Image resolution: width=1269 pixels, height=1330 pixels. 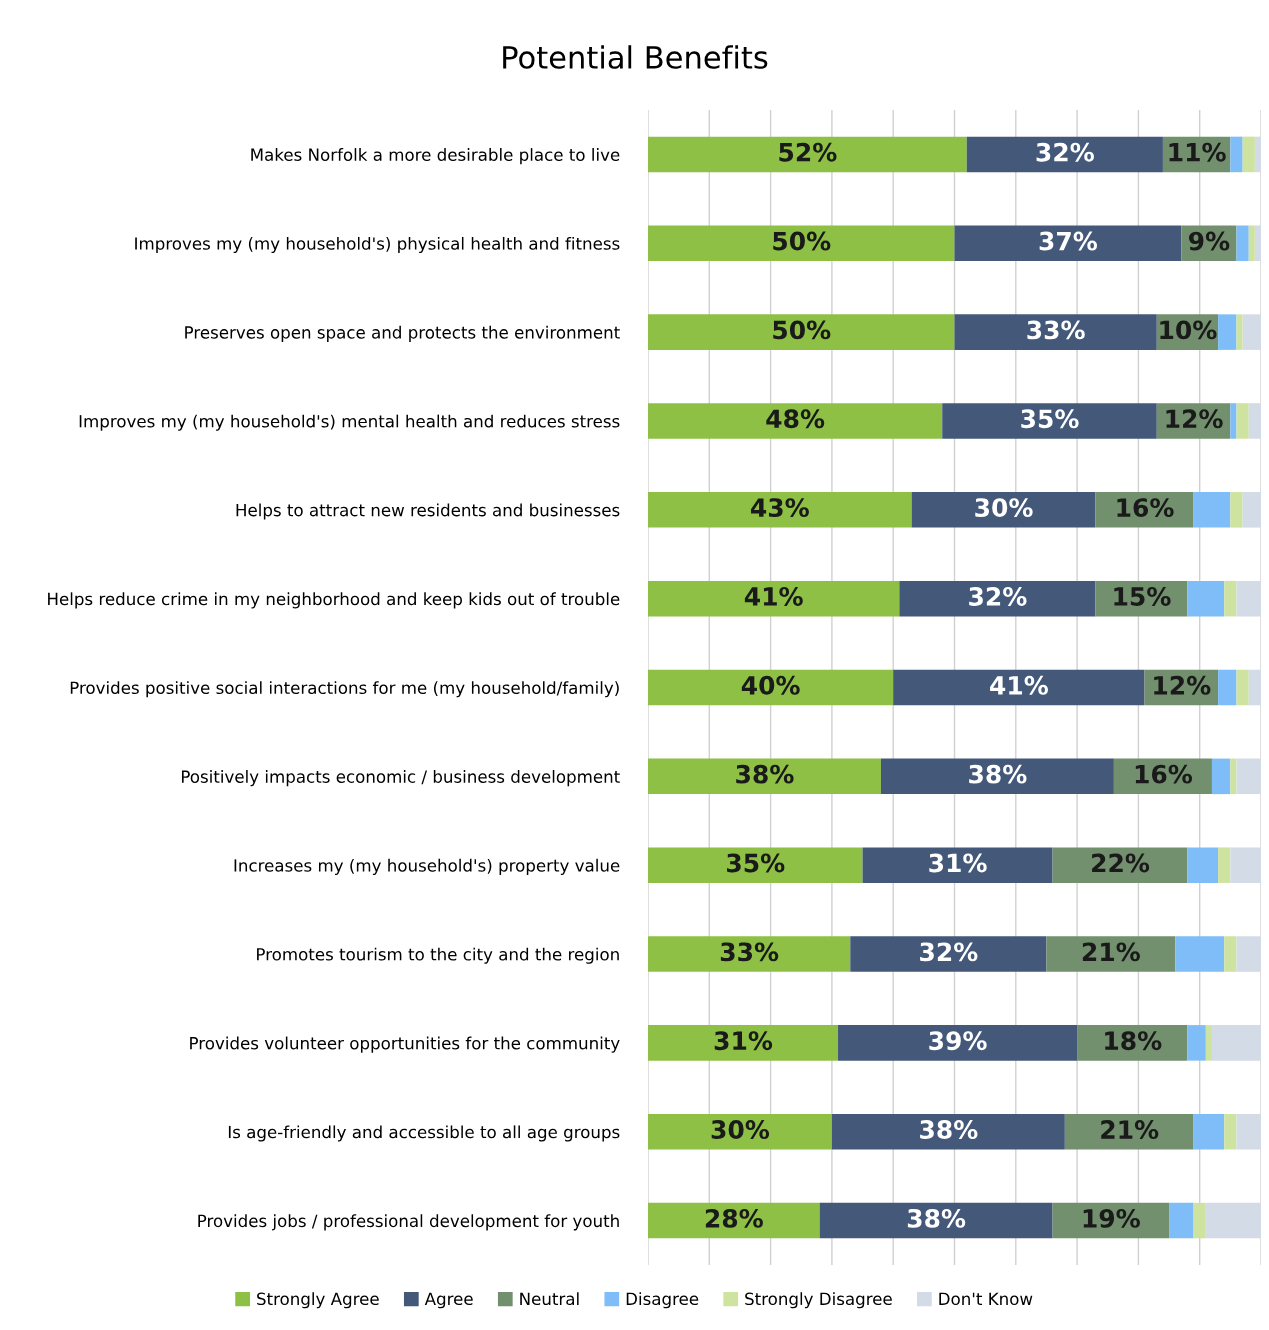 What do you see at coordinates (770, 685) in the screenshot?
I see `data-label: 40%` at bounding box center [770, 685].